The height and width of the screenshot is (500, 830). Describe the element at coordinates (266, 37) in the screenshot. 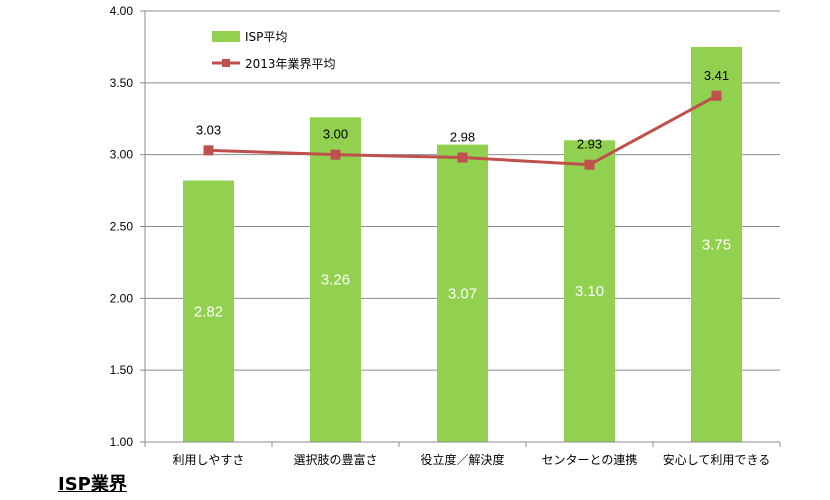

I see `legend-label-bar: ISP平均` at that location.